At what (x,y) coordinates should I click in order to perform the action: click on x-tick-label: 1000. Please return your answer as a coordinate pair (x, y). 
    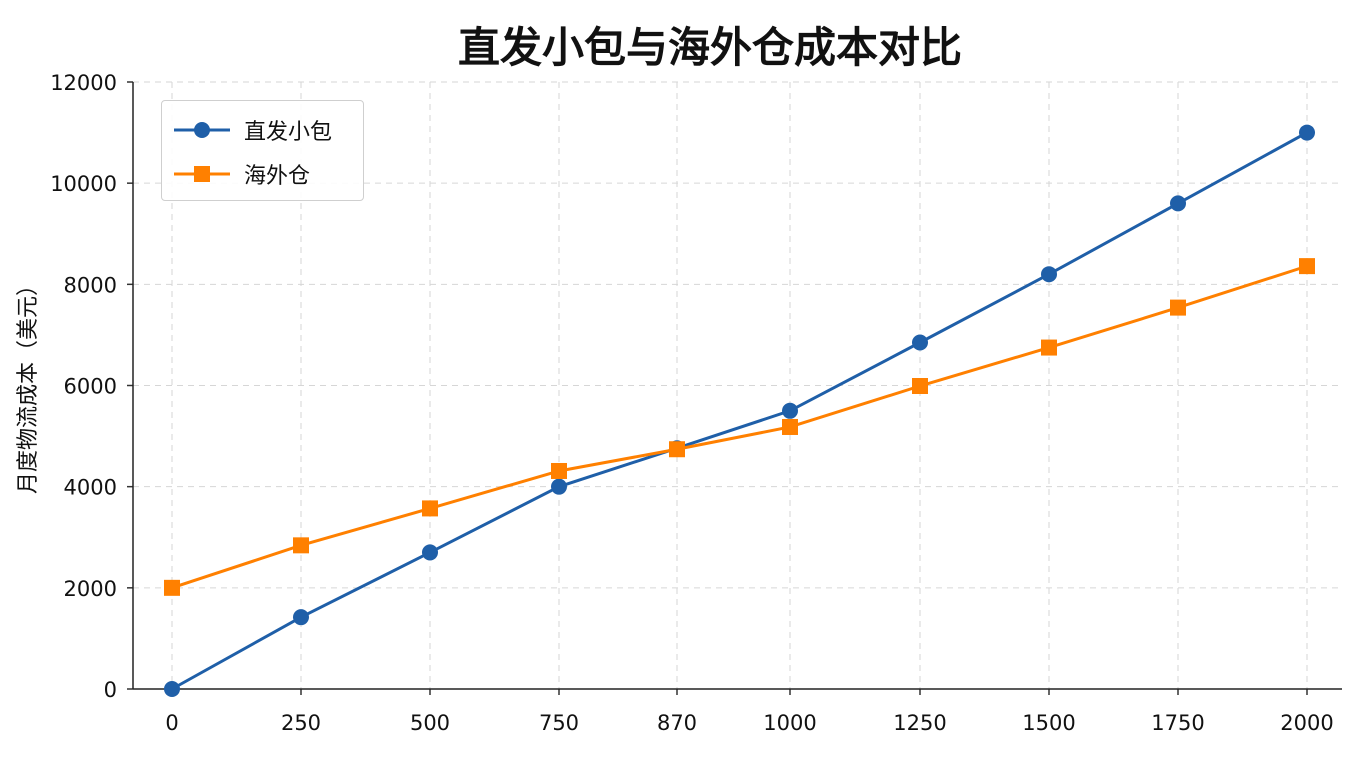
    Looking at the image, I should click on (789, 723).